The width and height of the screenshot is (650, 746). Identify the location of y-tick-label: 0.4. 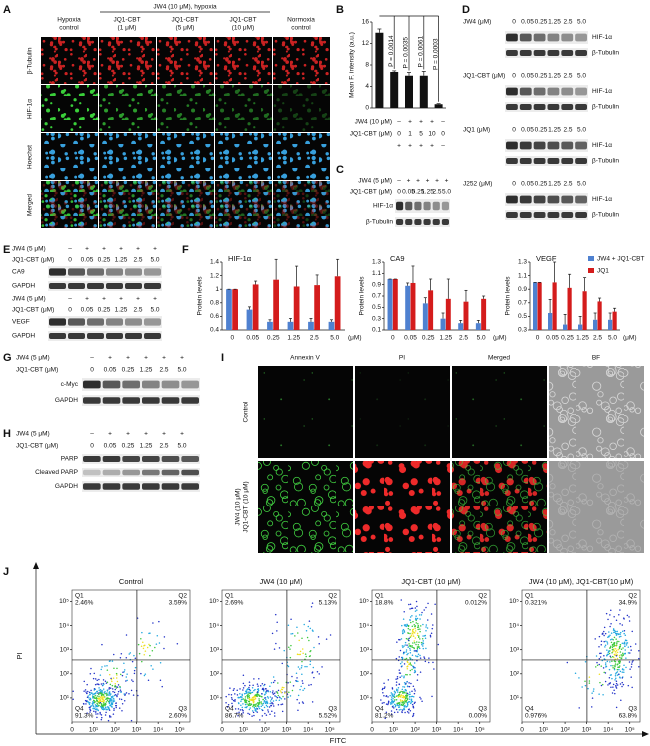
(214, 330).